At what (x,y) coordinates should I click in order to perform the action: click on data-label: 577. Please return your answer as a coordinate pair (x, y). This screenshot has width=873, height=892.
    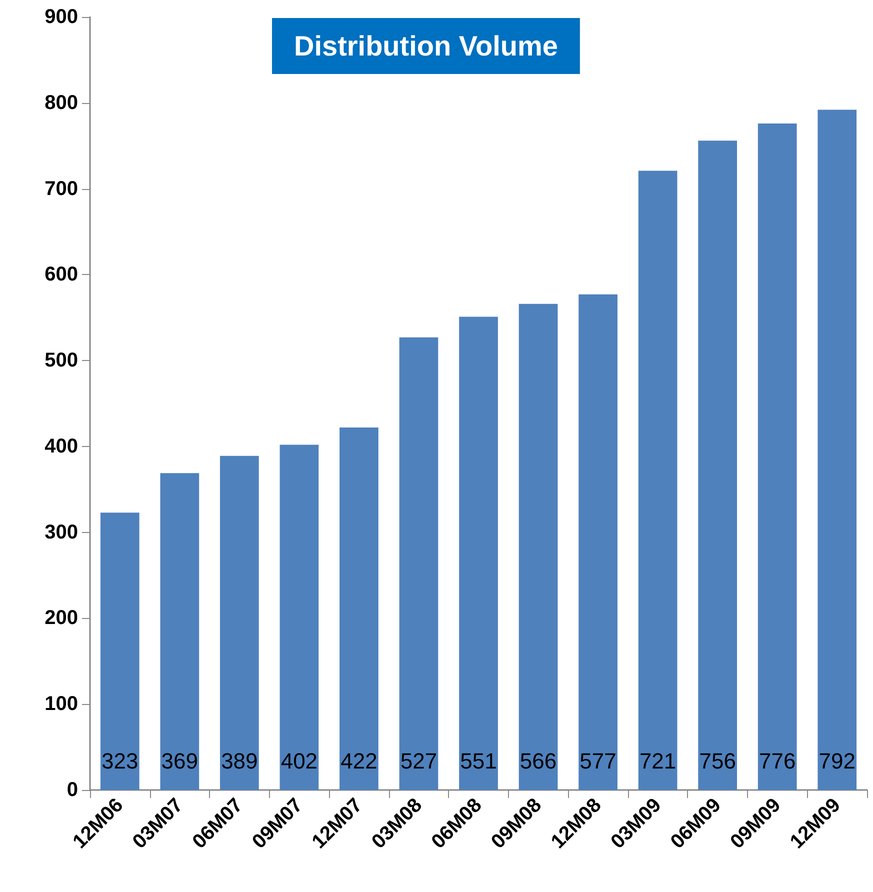
    Looking at the image, I should click on (598, 761).